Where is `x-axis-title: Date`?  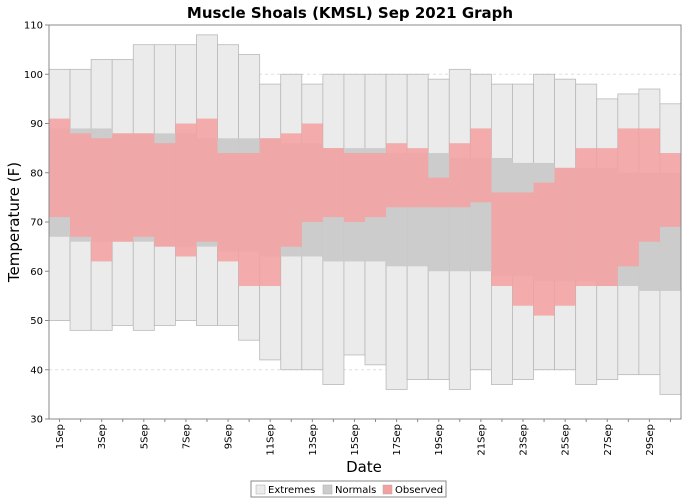
x-axis-title: Date is located at coordinates (364, 467).